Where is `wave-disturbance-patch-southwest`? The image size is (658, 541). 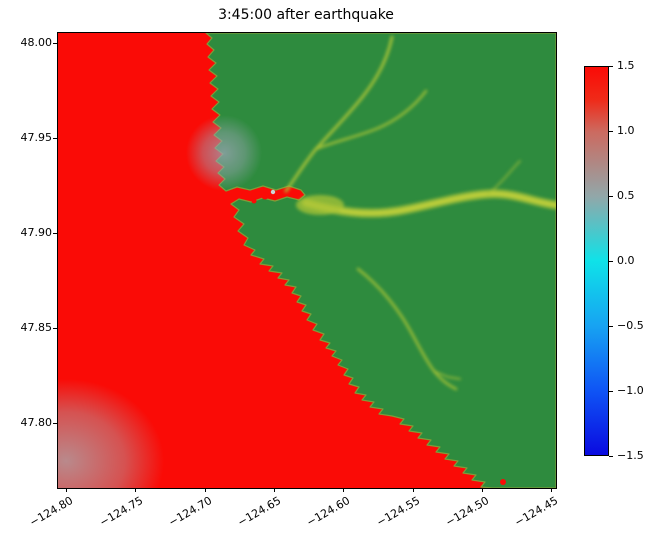 wave-disturbance-patch-southwest is located at coordinates (111, 433).